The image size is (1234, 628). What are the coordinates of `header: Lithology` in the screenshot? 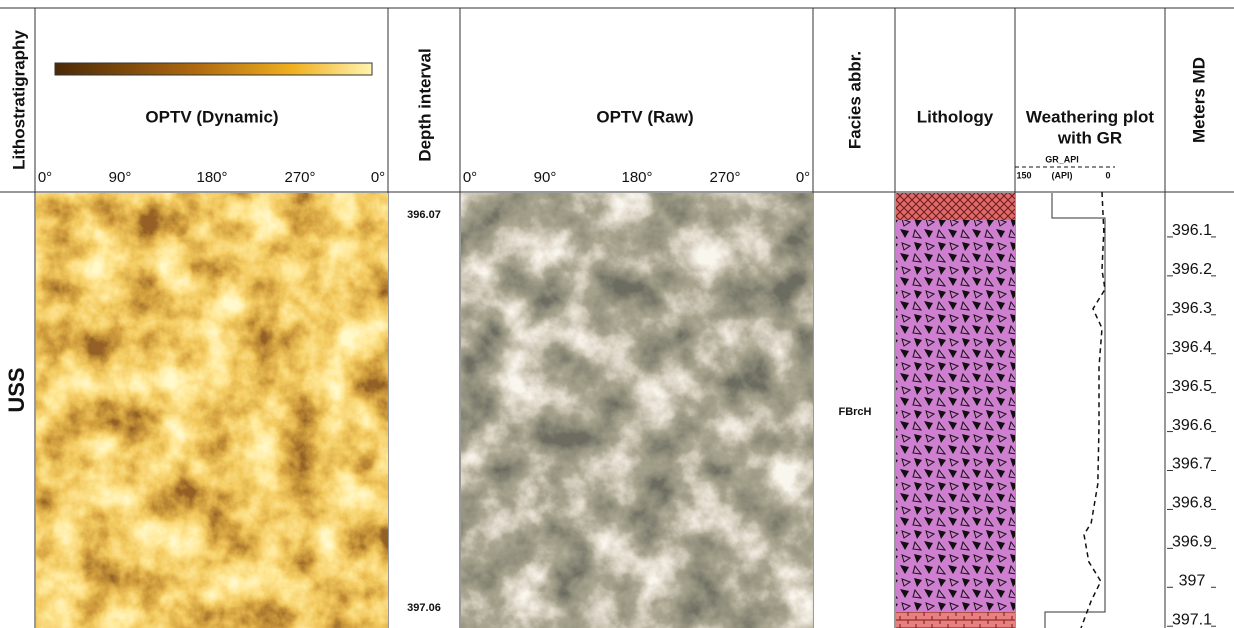 It's located at (955, 116).